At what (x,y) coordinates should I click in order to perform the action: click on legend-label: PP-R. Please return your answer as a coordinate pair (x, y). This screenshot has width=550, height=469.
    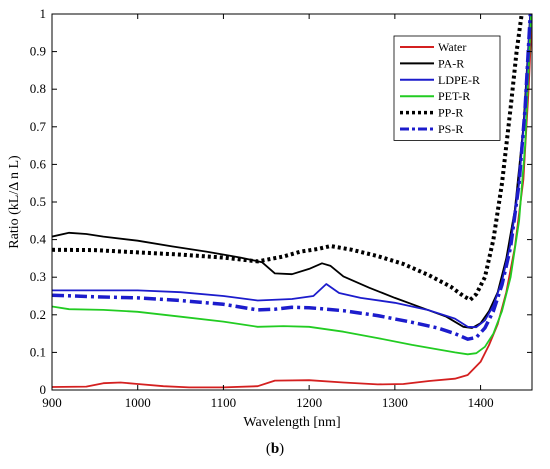
    Looking at the image, I should click on (450, 113).